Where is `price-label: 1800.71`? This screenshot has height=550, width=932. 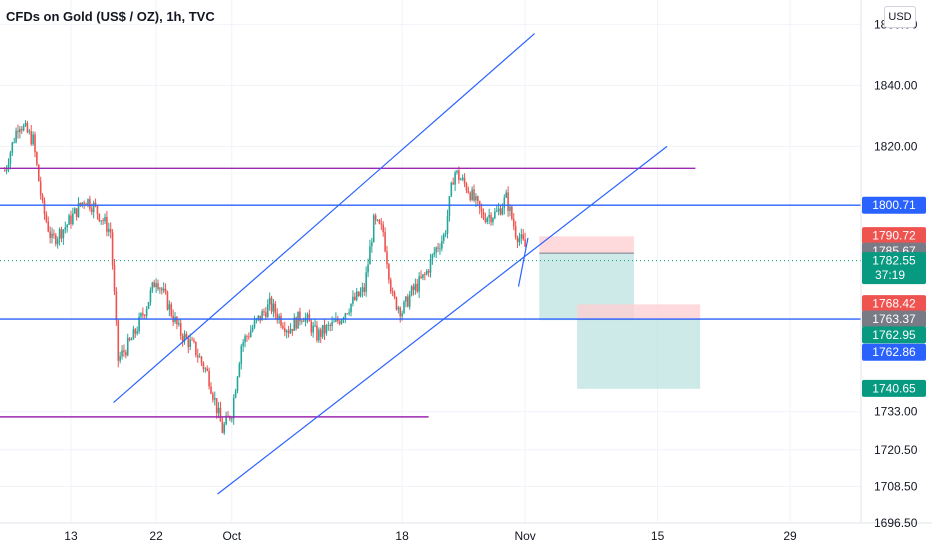 price-label: 1800.71 is located at coordinates (894, 205).